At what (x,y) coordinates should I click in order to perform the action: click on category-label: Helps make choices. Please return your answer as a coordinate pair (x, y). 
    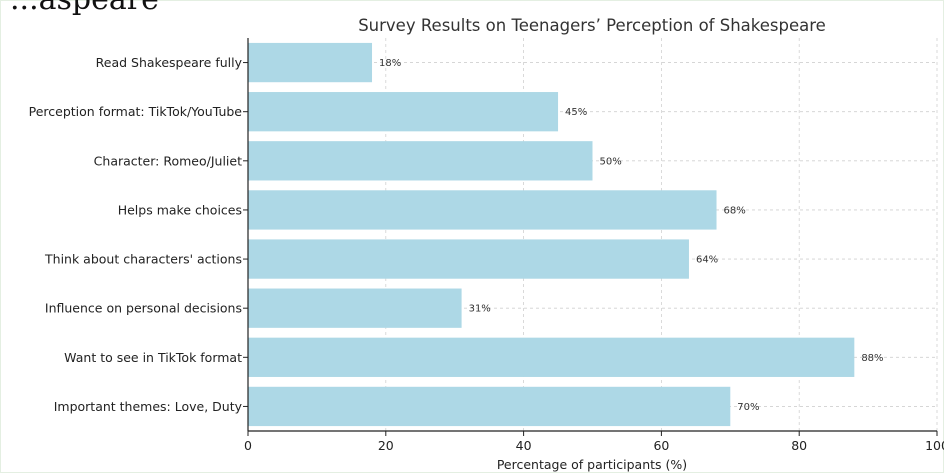
    Looking at the image, I should click on (180, 209).